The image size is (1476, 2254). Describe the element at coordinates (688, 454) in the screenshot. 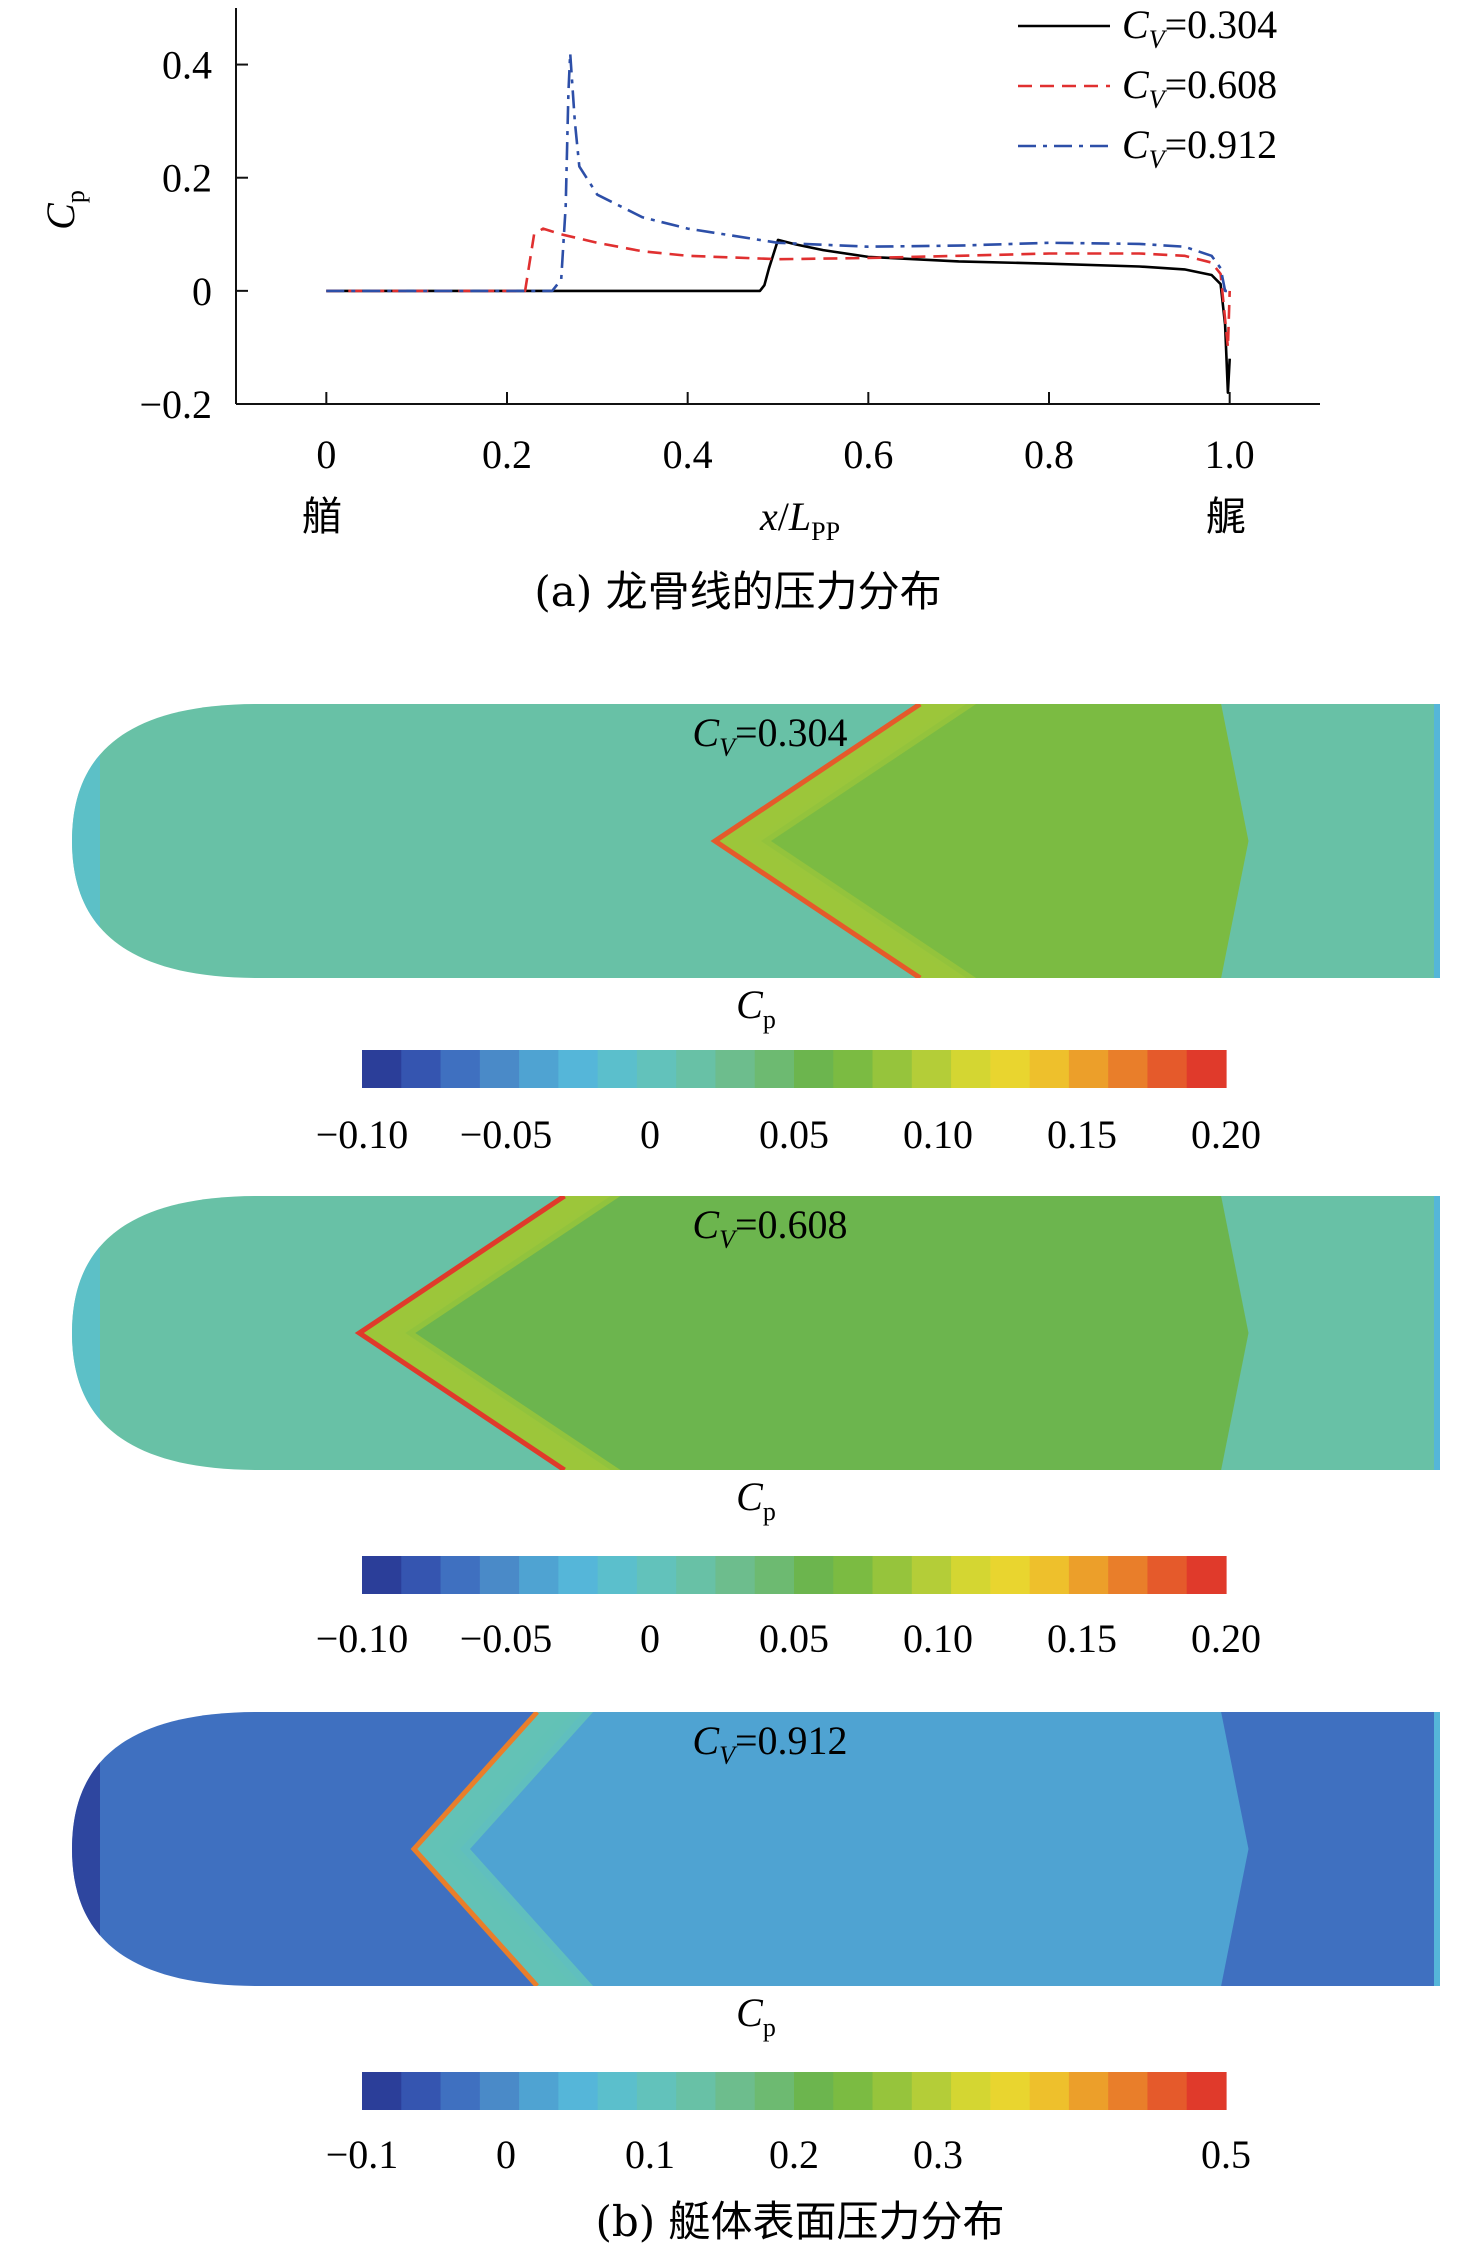

I see `x-tick-label: 0.4` at that location.